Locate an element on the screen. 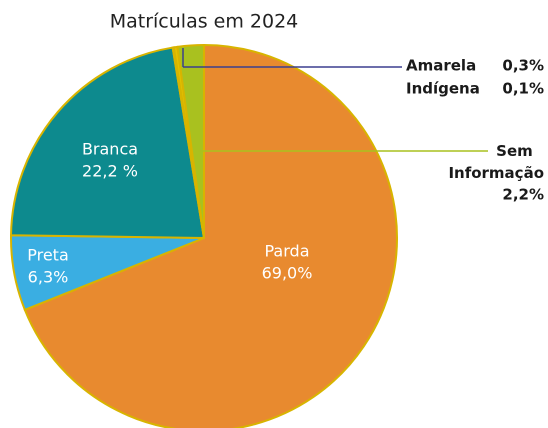 The width and height of the screenshot is (548, 428). slice-value: 2,2% is located at coordinates (523, 195).